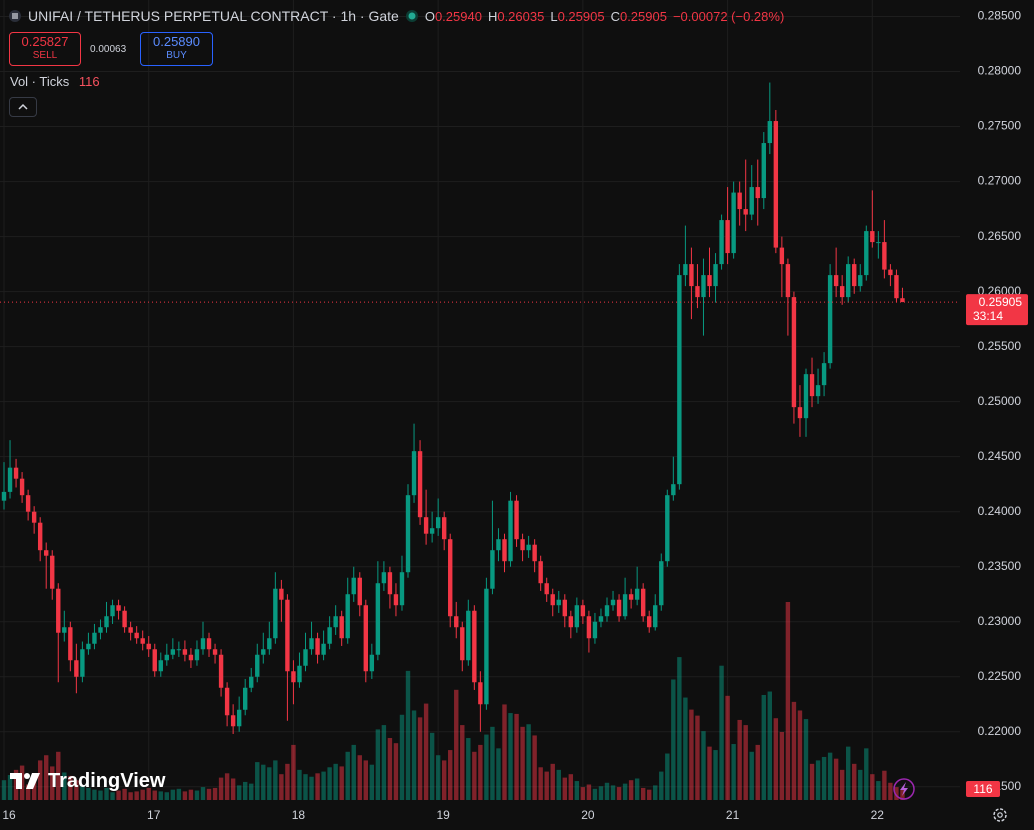 Image resolution: width=1034 pixels, height=830 pixels. What do you see at coordinates (1000, 236) in the screenshot?
I see `y-tick-label: 0.26500` at bounding box center [1000, 236].